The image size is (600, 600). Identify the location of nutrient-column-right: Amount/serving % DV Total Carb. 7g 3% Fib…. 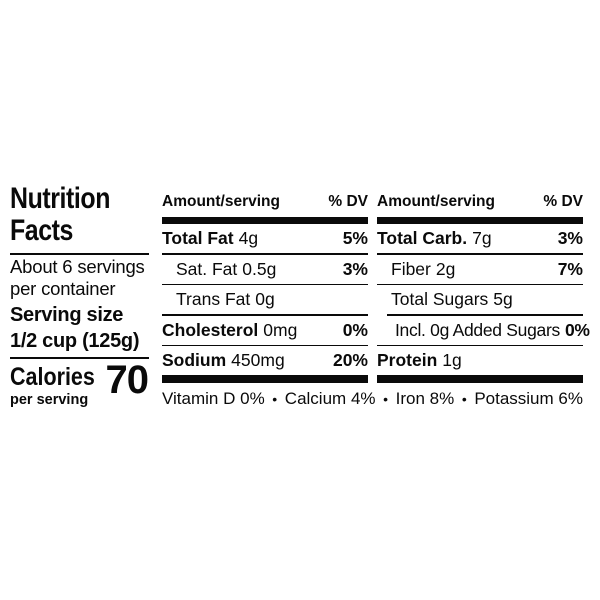
(483, 286).